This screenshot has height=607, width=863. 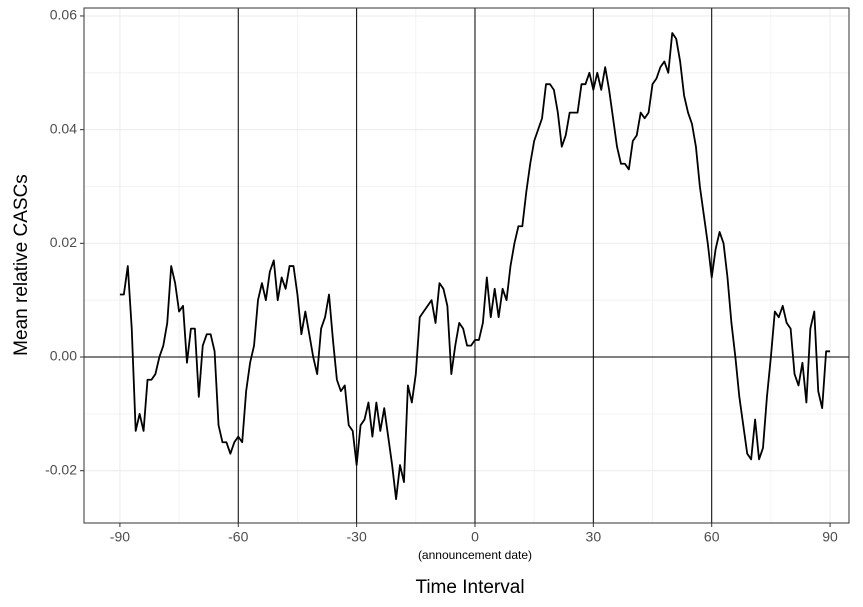 I want to click on y-tick-label: 0.06, so click(x=63, y=15).